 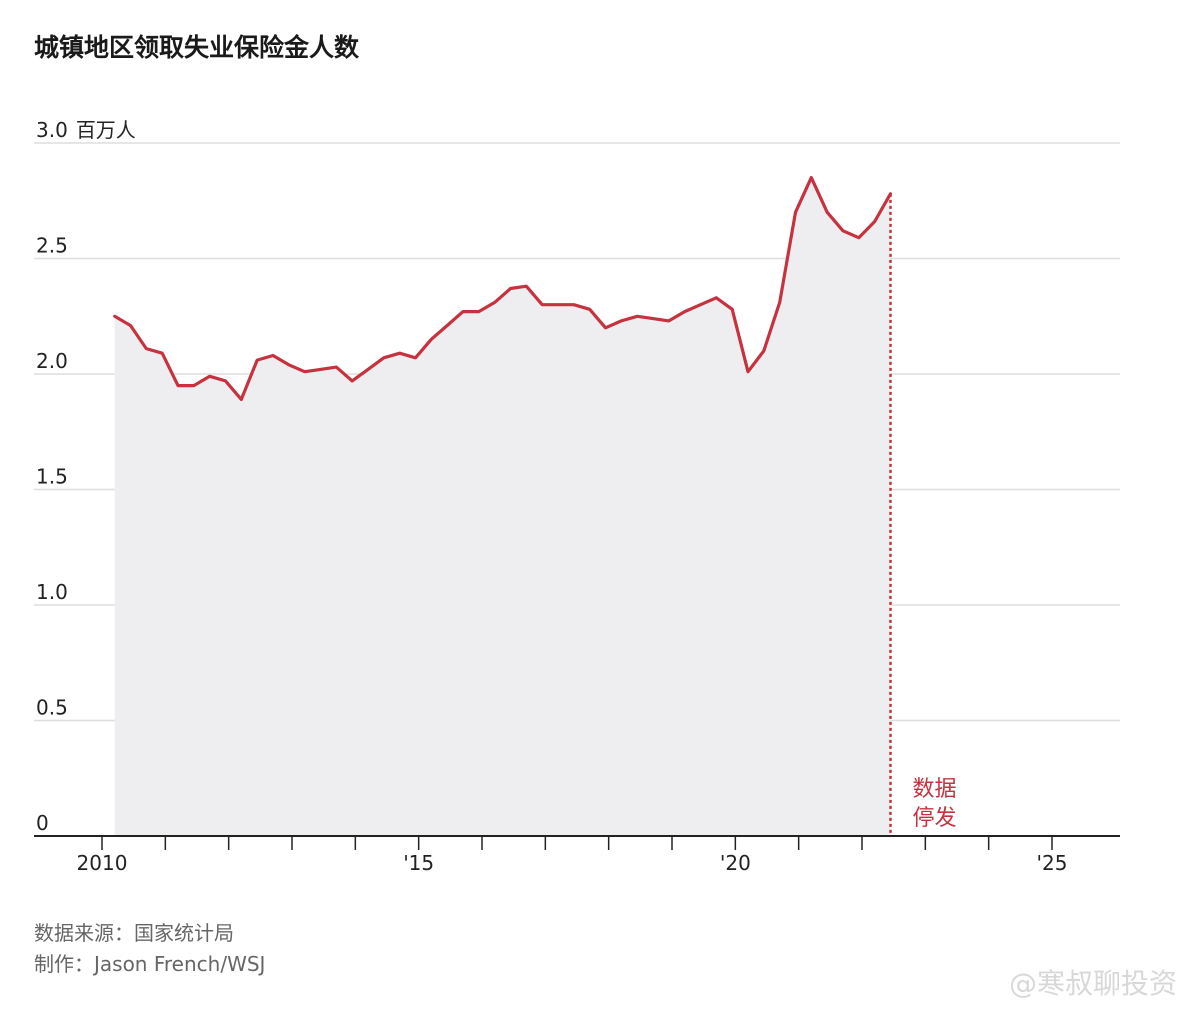 I want to click on x-tick-label: '15, so click(x=418, y=863).